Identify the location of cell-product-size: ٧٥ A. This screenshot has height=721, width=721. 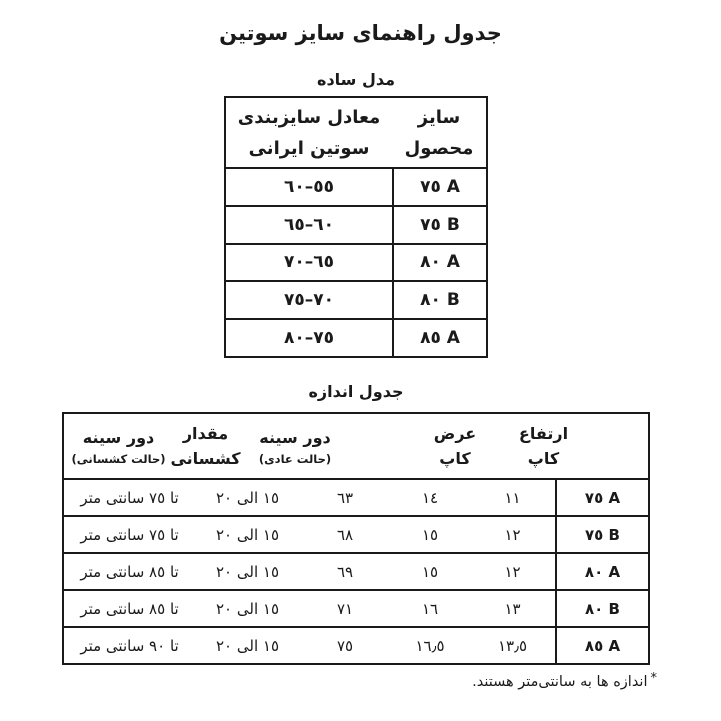
(439, 187).